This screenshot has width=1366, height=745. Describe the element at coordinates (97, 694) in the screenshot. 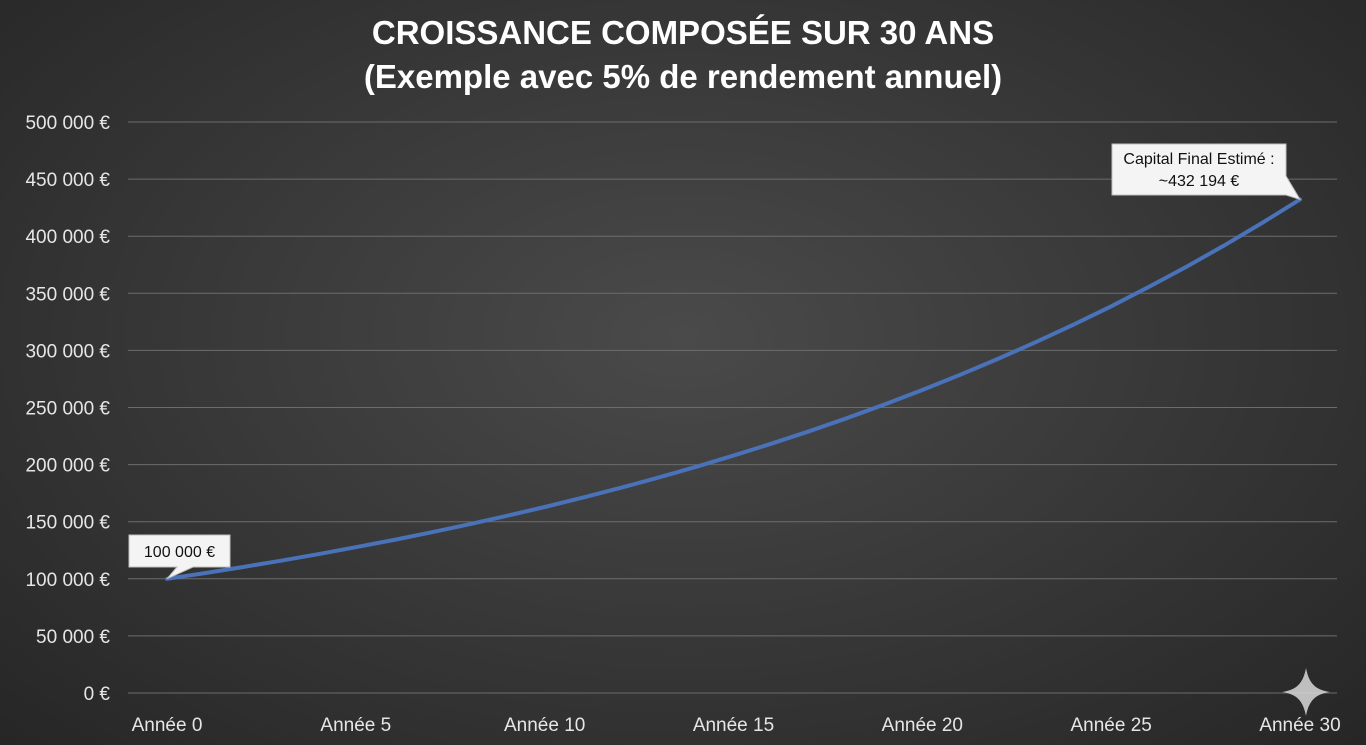

I see `y-tick-label: 0 €` at that location.